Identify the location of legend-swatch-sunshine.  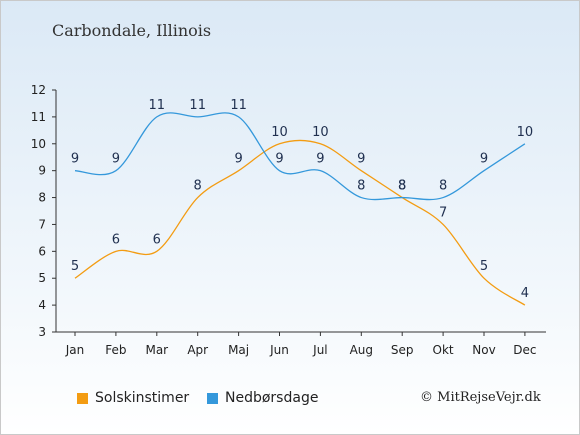
(82, 398).